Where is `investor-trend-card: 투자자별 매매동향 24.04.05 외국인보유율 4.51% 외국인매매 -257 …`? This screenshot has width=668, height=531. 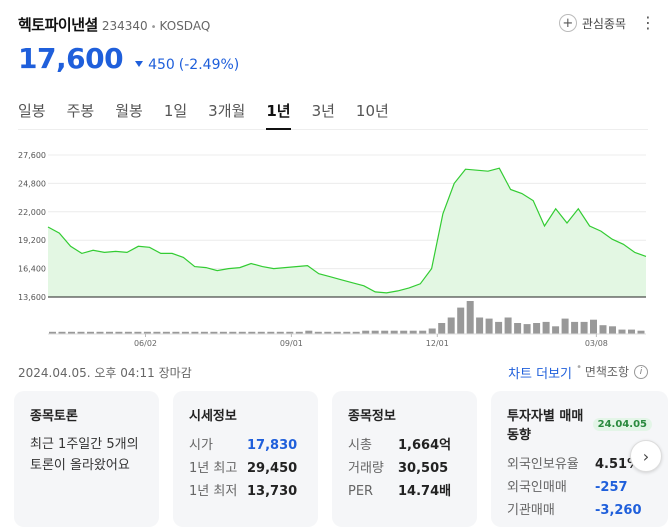
investor-trend-card: 투자자별 매매동향 24.04.05 외국인보유율 4.51% 외국인매매 -257 … is located at coordinates (579, 459).